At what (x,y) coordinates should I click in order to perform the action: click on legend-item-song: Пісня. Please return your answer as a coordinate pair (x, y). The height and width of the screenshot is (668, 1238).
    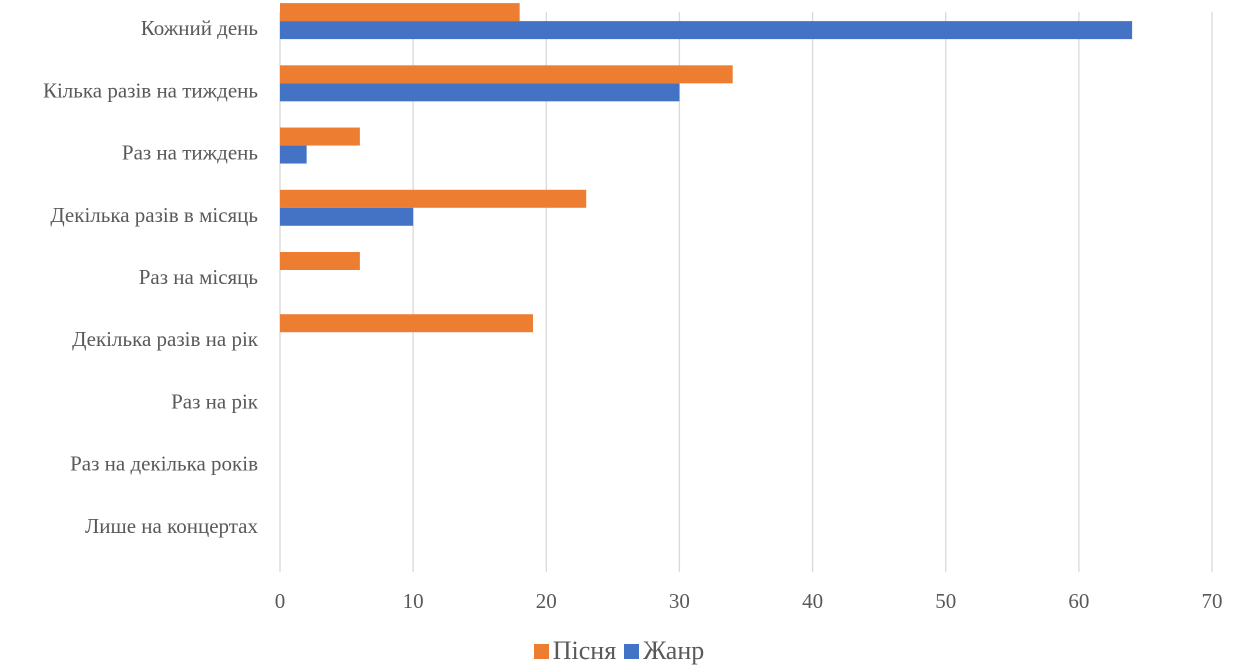
    Looking at the image, I should click on (575, 651).